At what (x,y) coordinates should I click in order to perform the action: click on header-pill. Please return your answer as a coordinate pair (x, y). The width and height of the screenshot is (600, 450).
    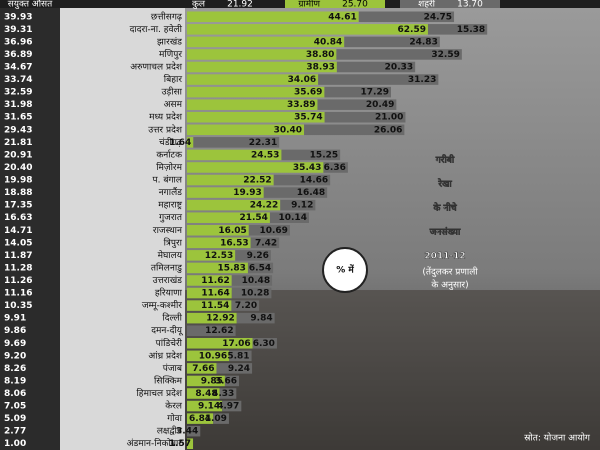
    Looking at the image, I should click on (335, 4).